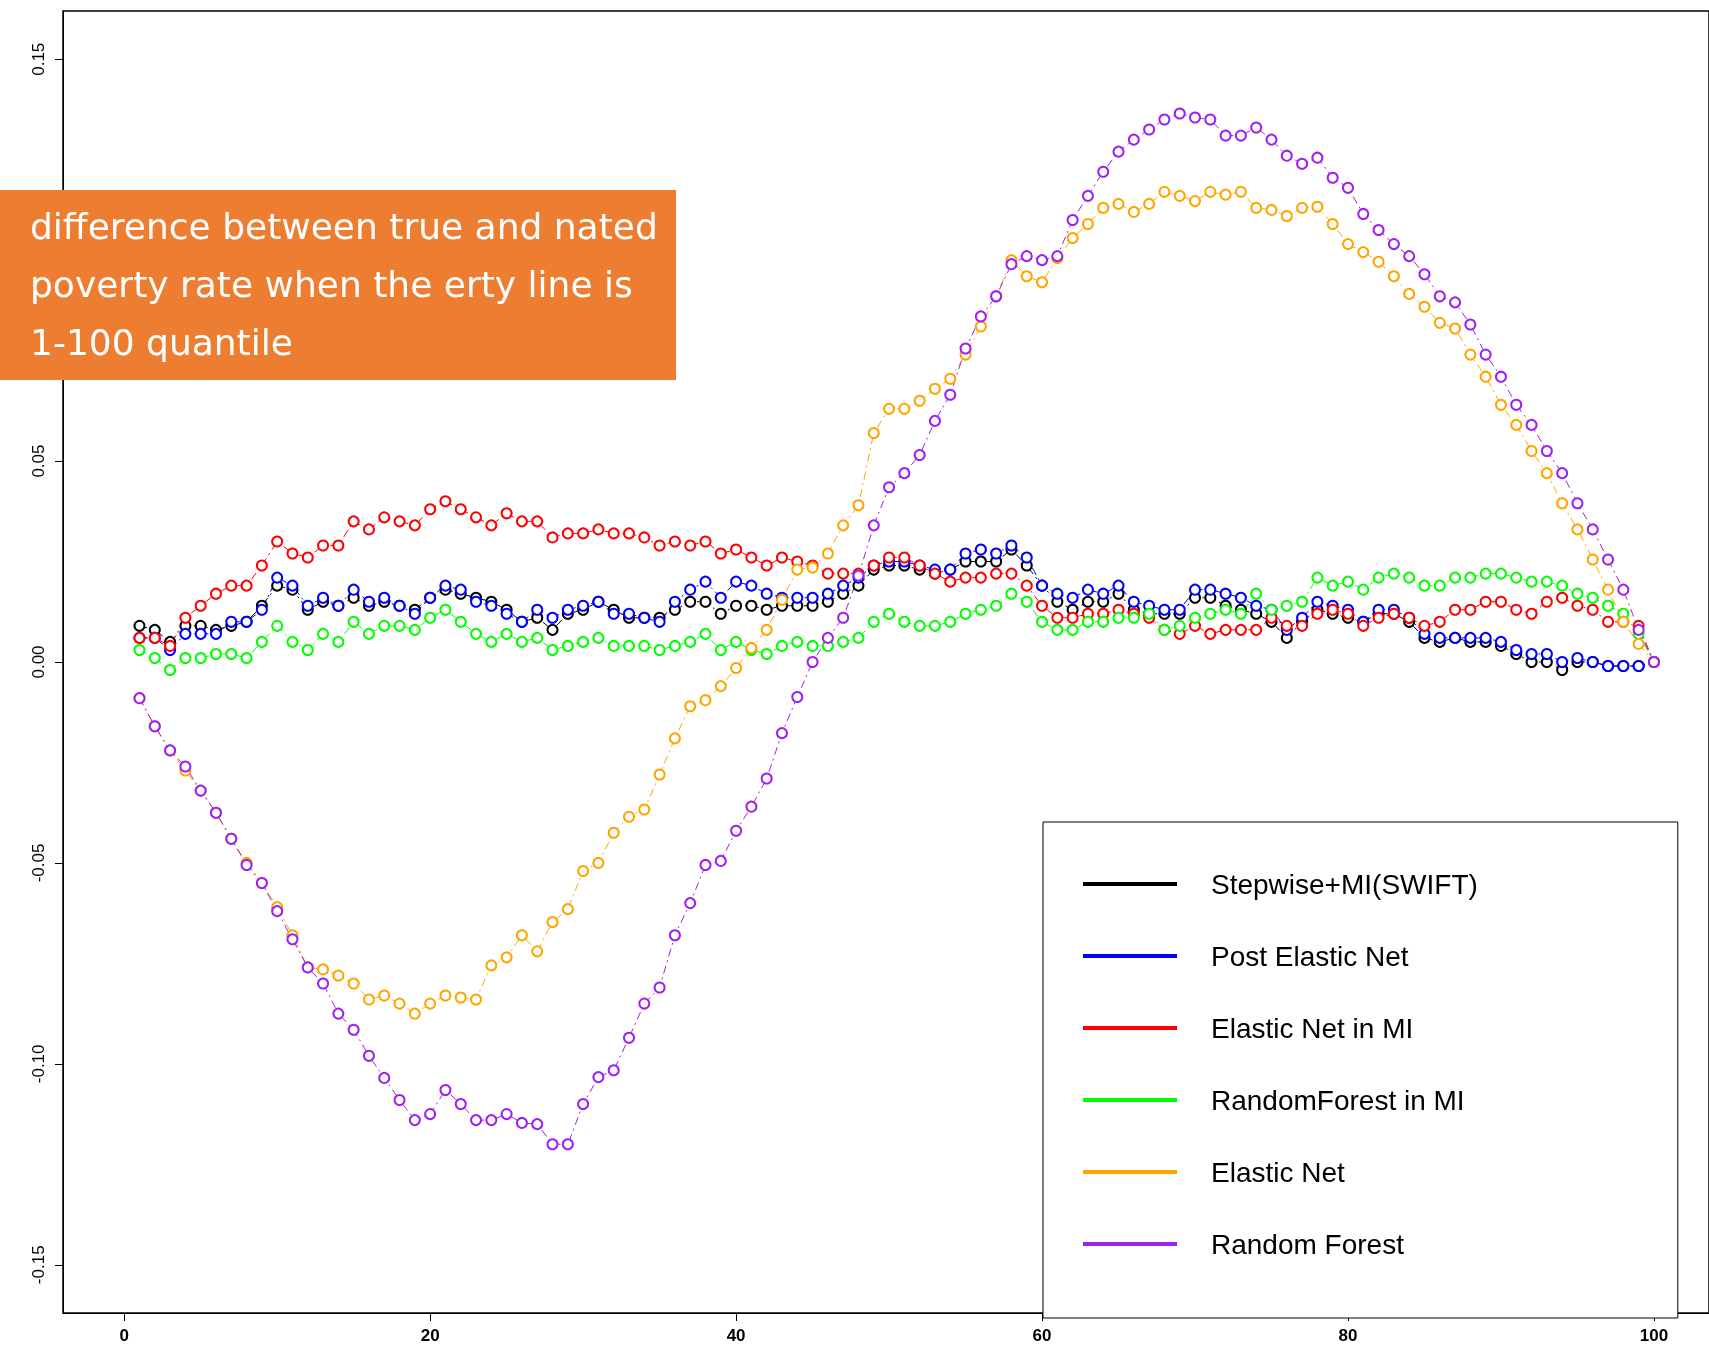 This screenshot has height=1365, width=1709. I want to click on y-tick-label: -0.15, so click(38, 1265).